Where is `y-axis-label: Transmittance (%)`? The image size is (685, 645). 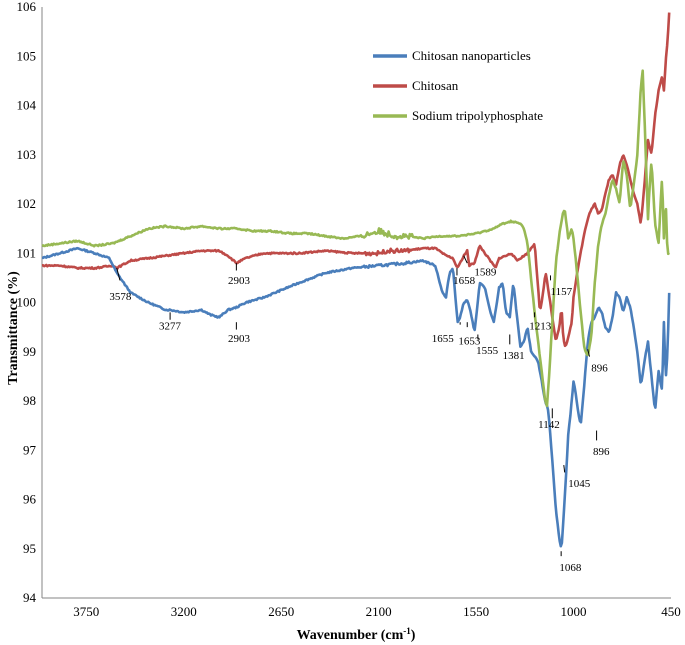 y-axis-label: Transmittance (%) is located at coordinates (13, 328).